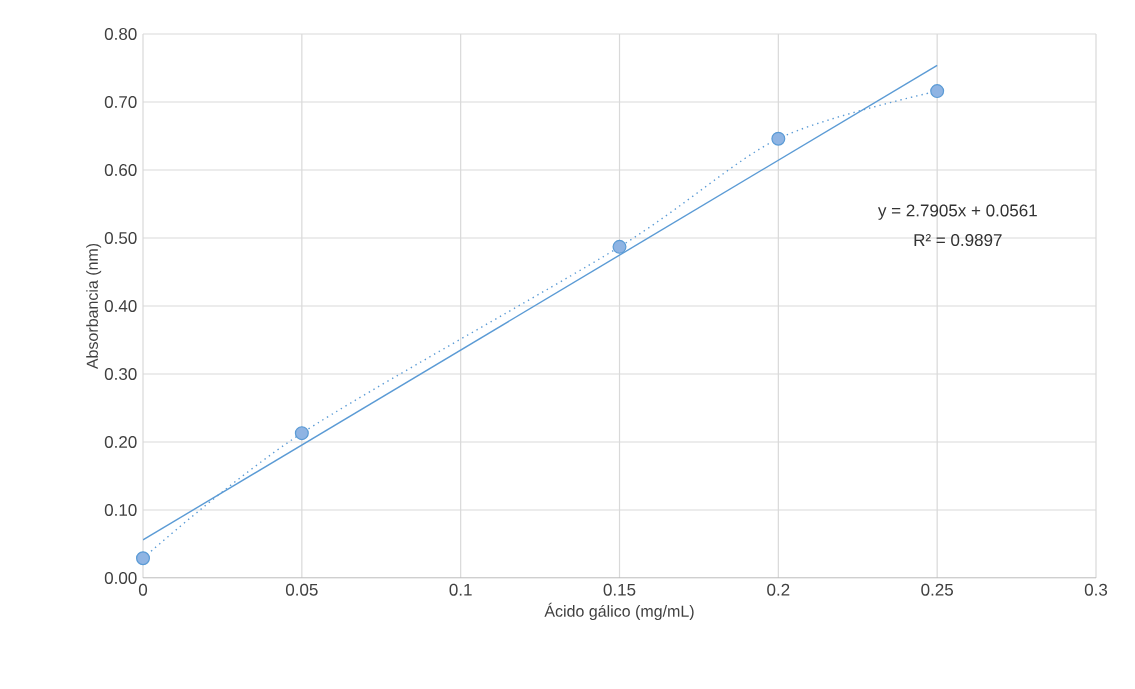 This screenshot has height=689, width=1135. I want to click on y-tick-label: 0.30, so click(120, 373).